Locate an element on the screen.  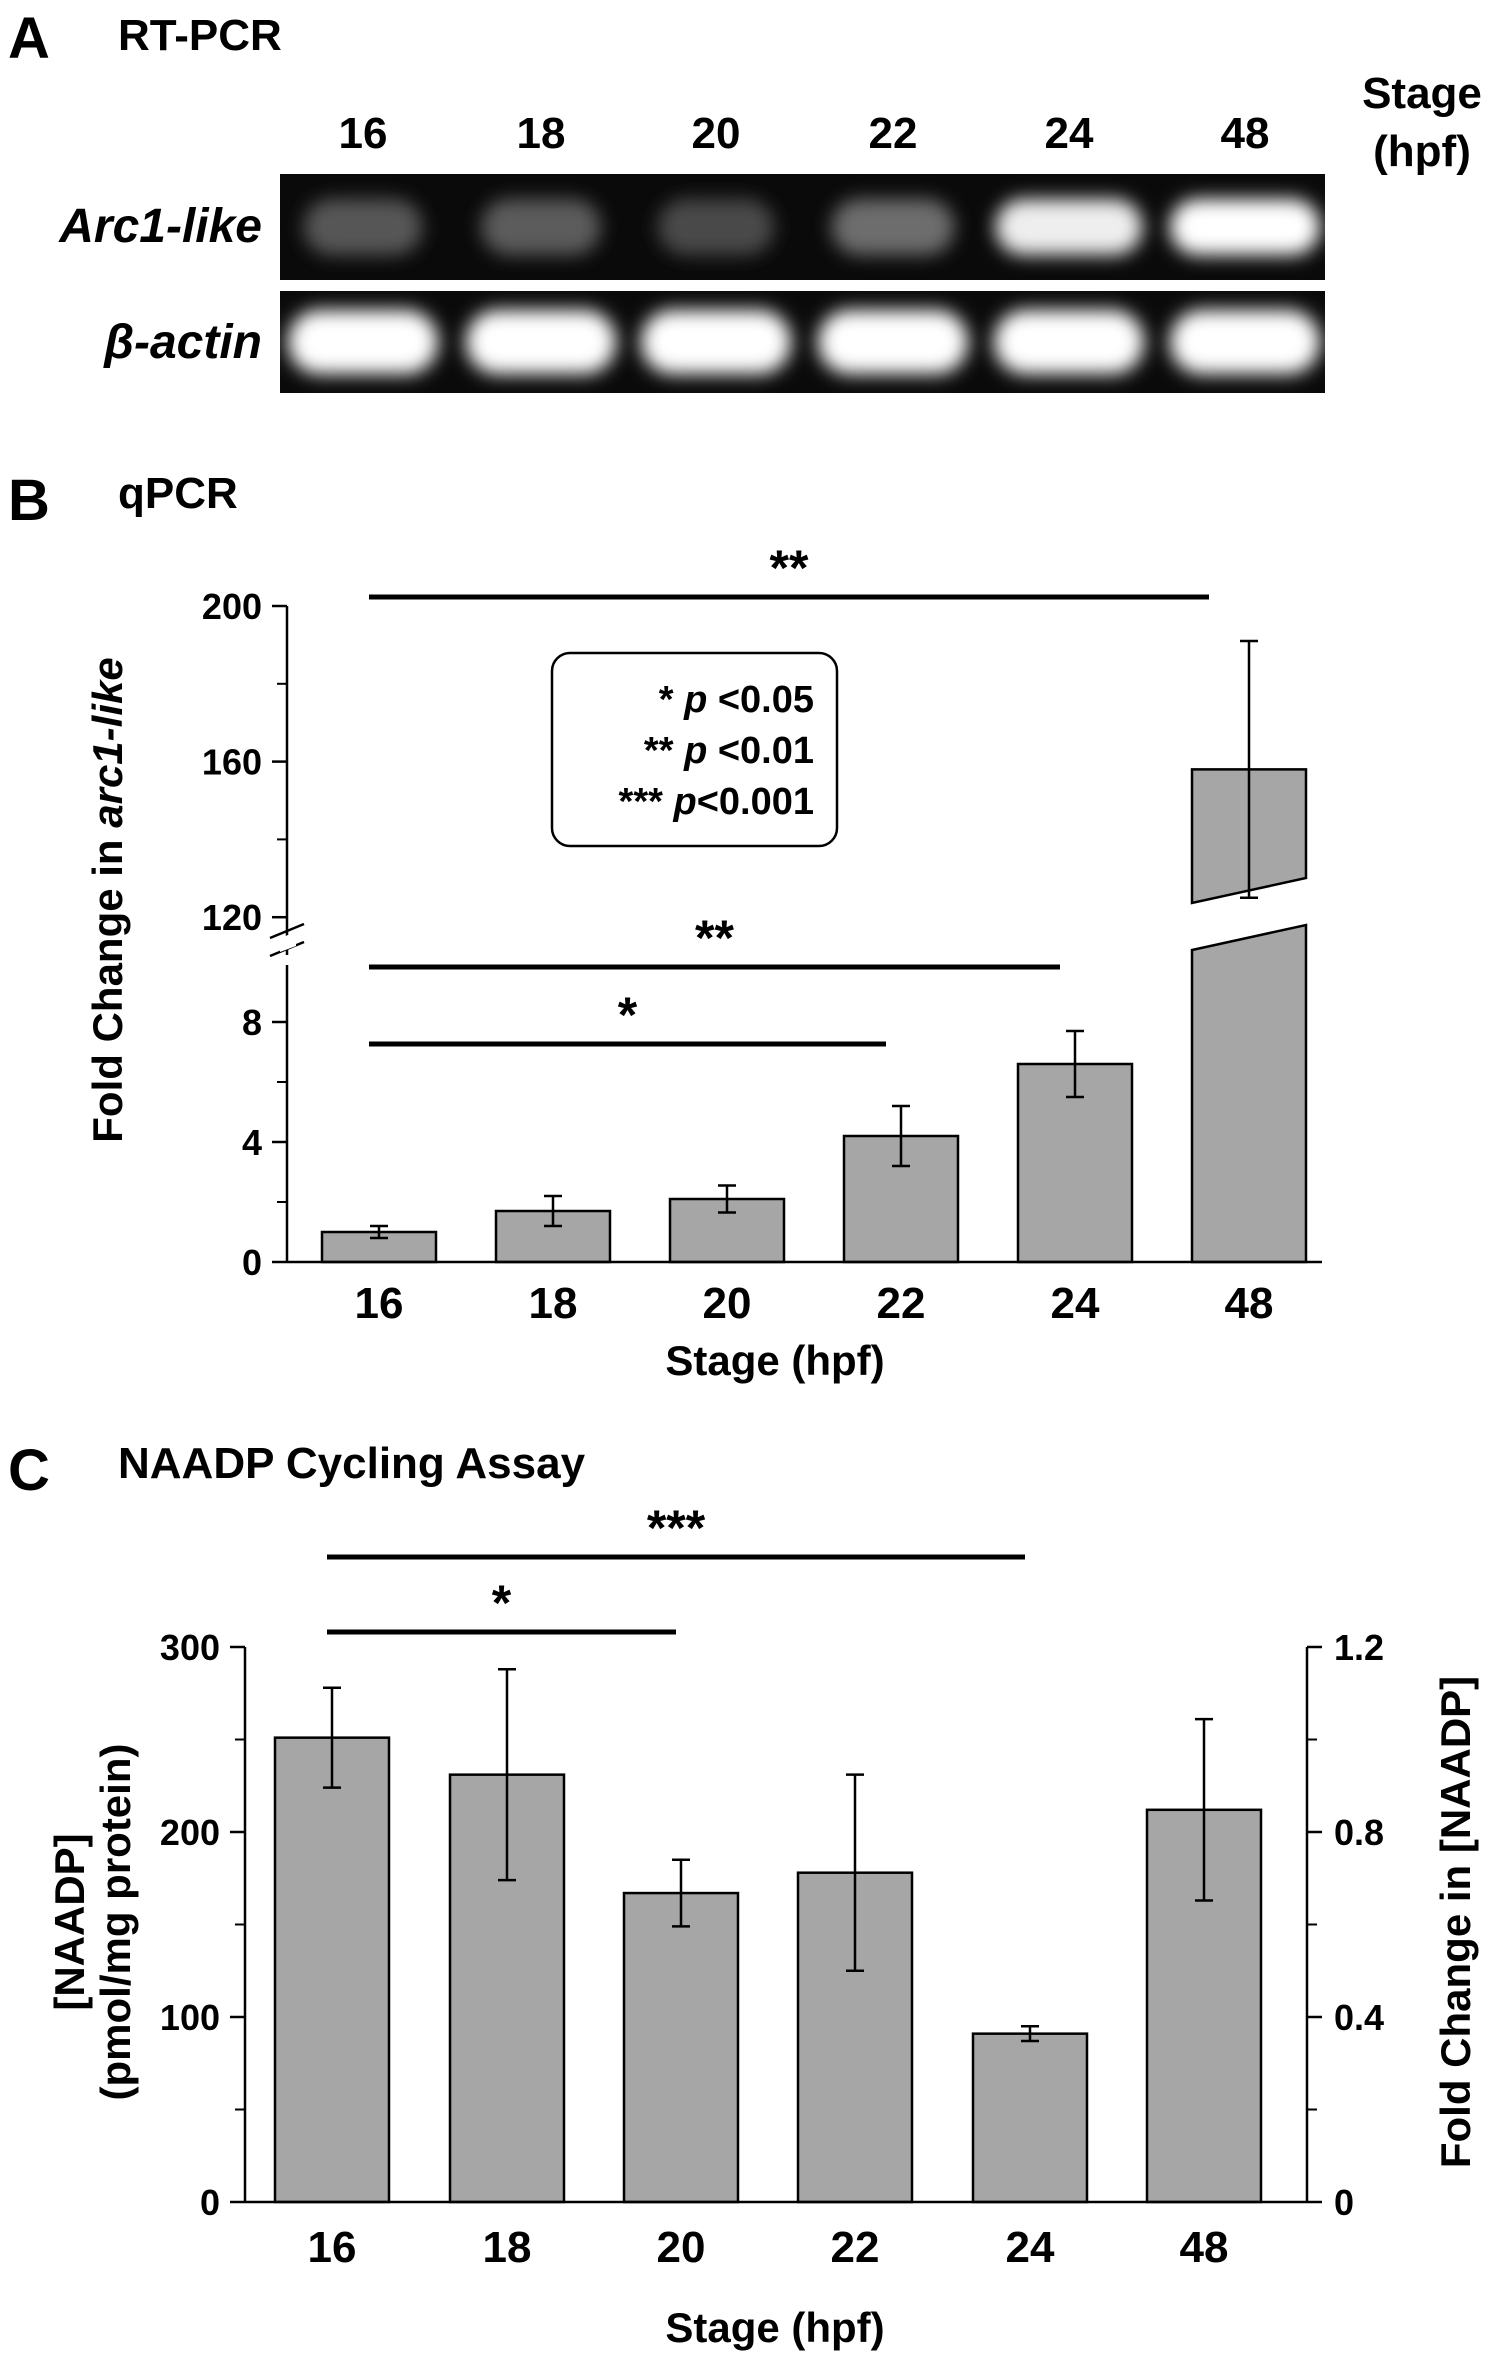
y-tick-label: 160 is located at coordinates (232, 762).